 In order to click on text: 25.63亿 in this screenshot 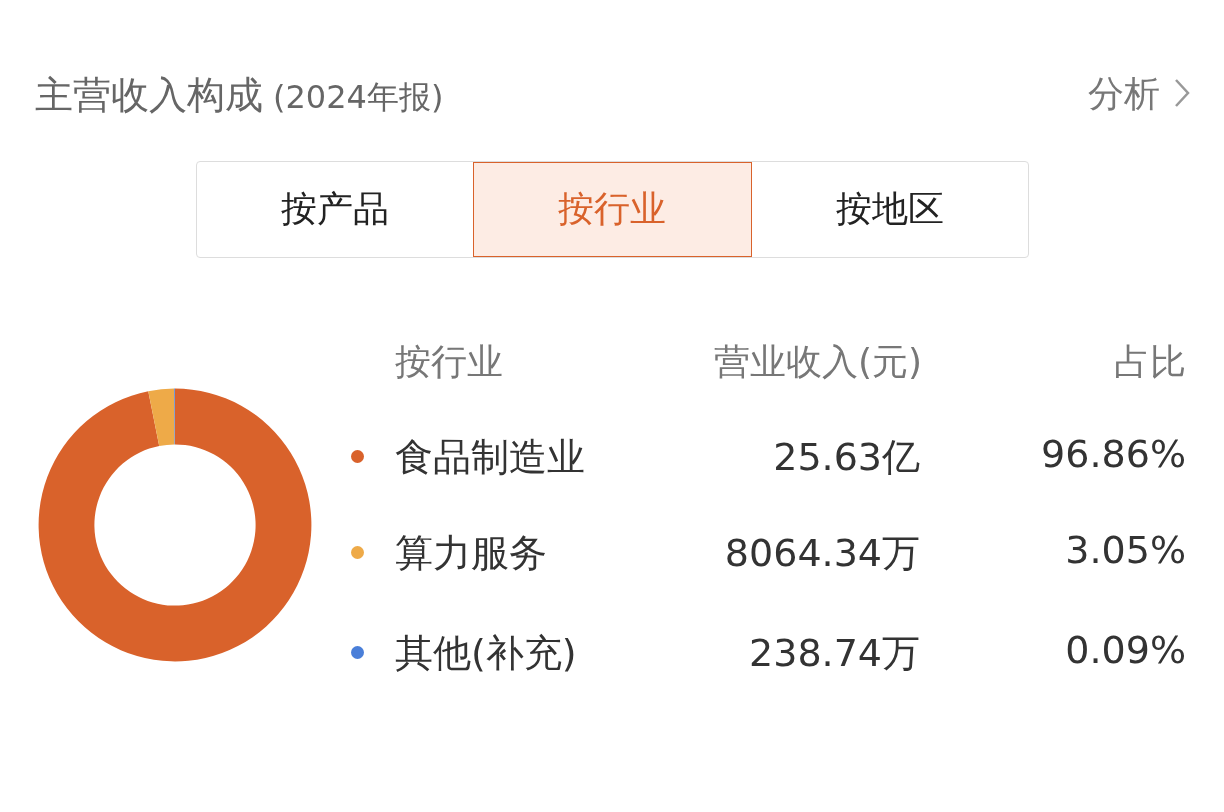, I will do `click(846, 457)`.